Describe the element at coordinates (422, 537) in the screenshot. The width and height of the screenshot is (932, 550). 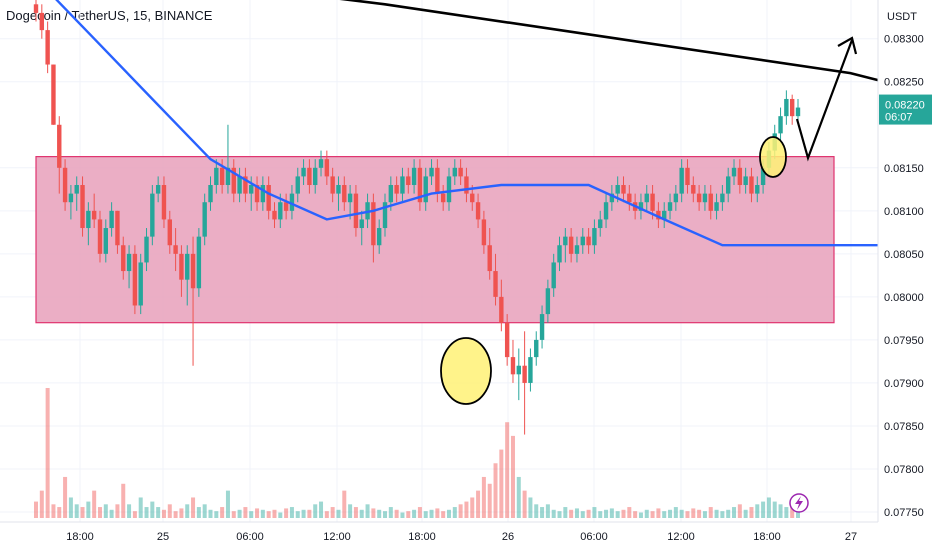
I see `time-tick-label: 18:00` at that location.